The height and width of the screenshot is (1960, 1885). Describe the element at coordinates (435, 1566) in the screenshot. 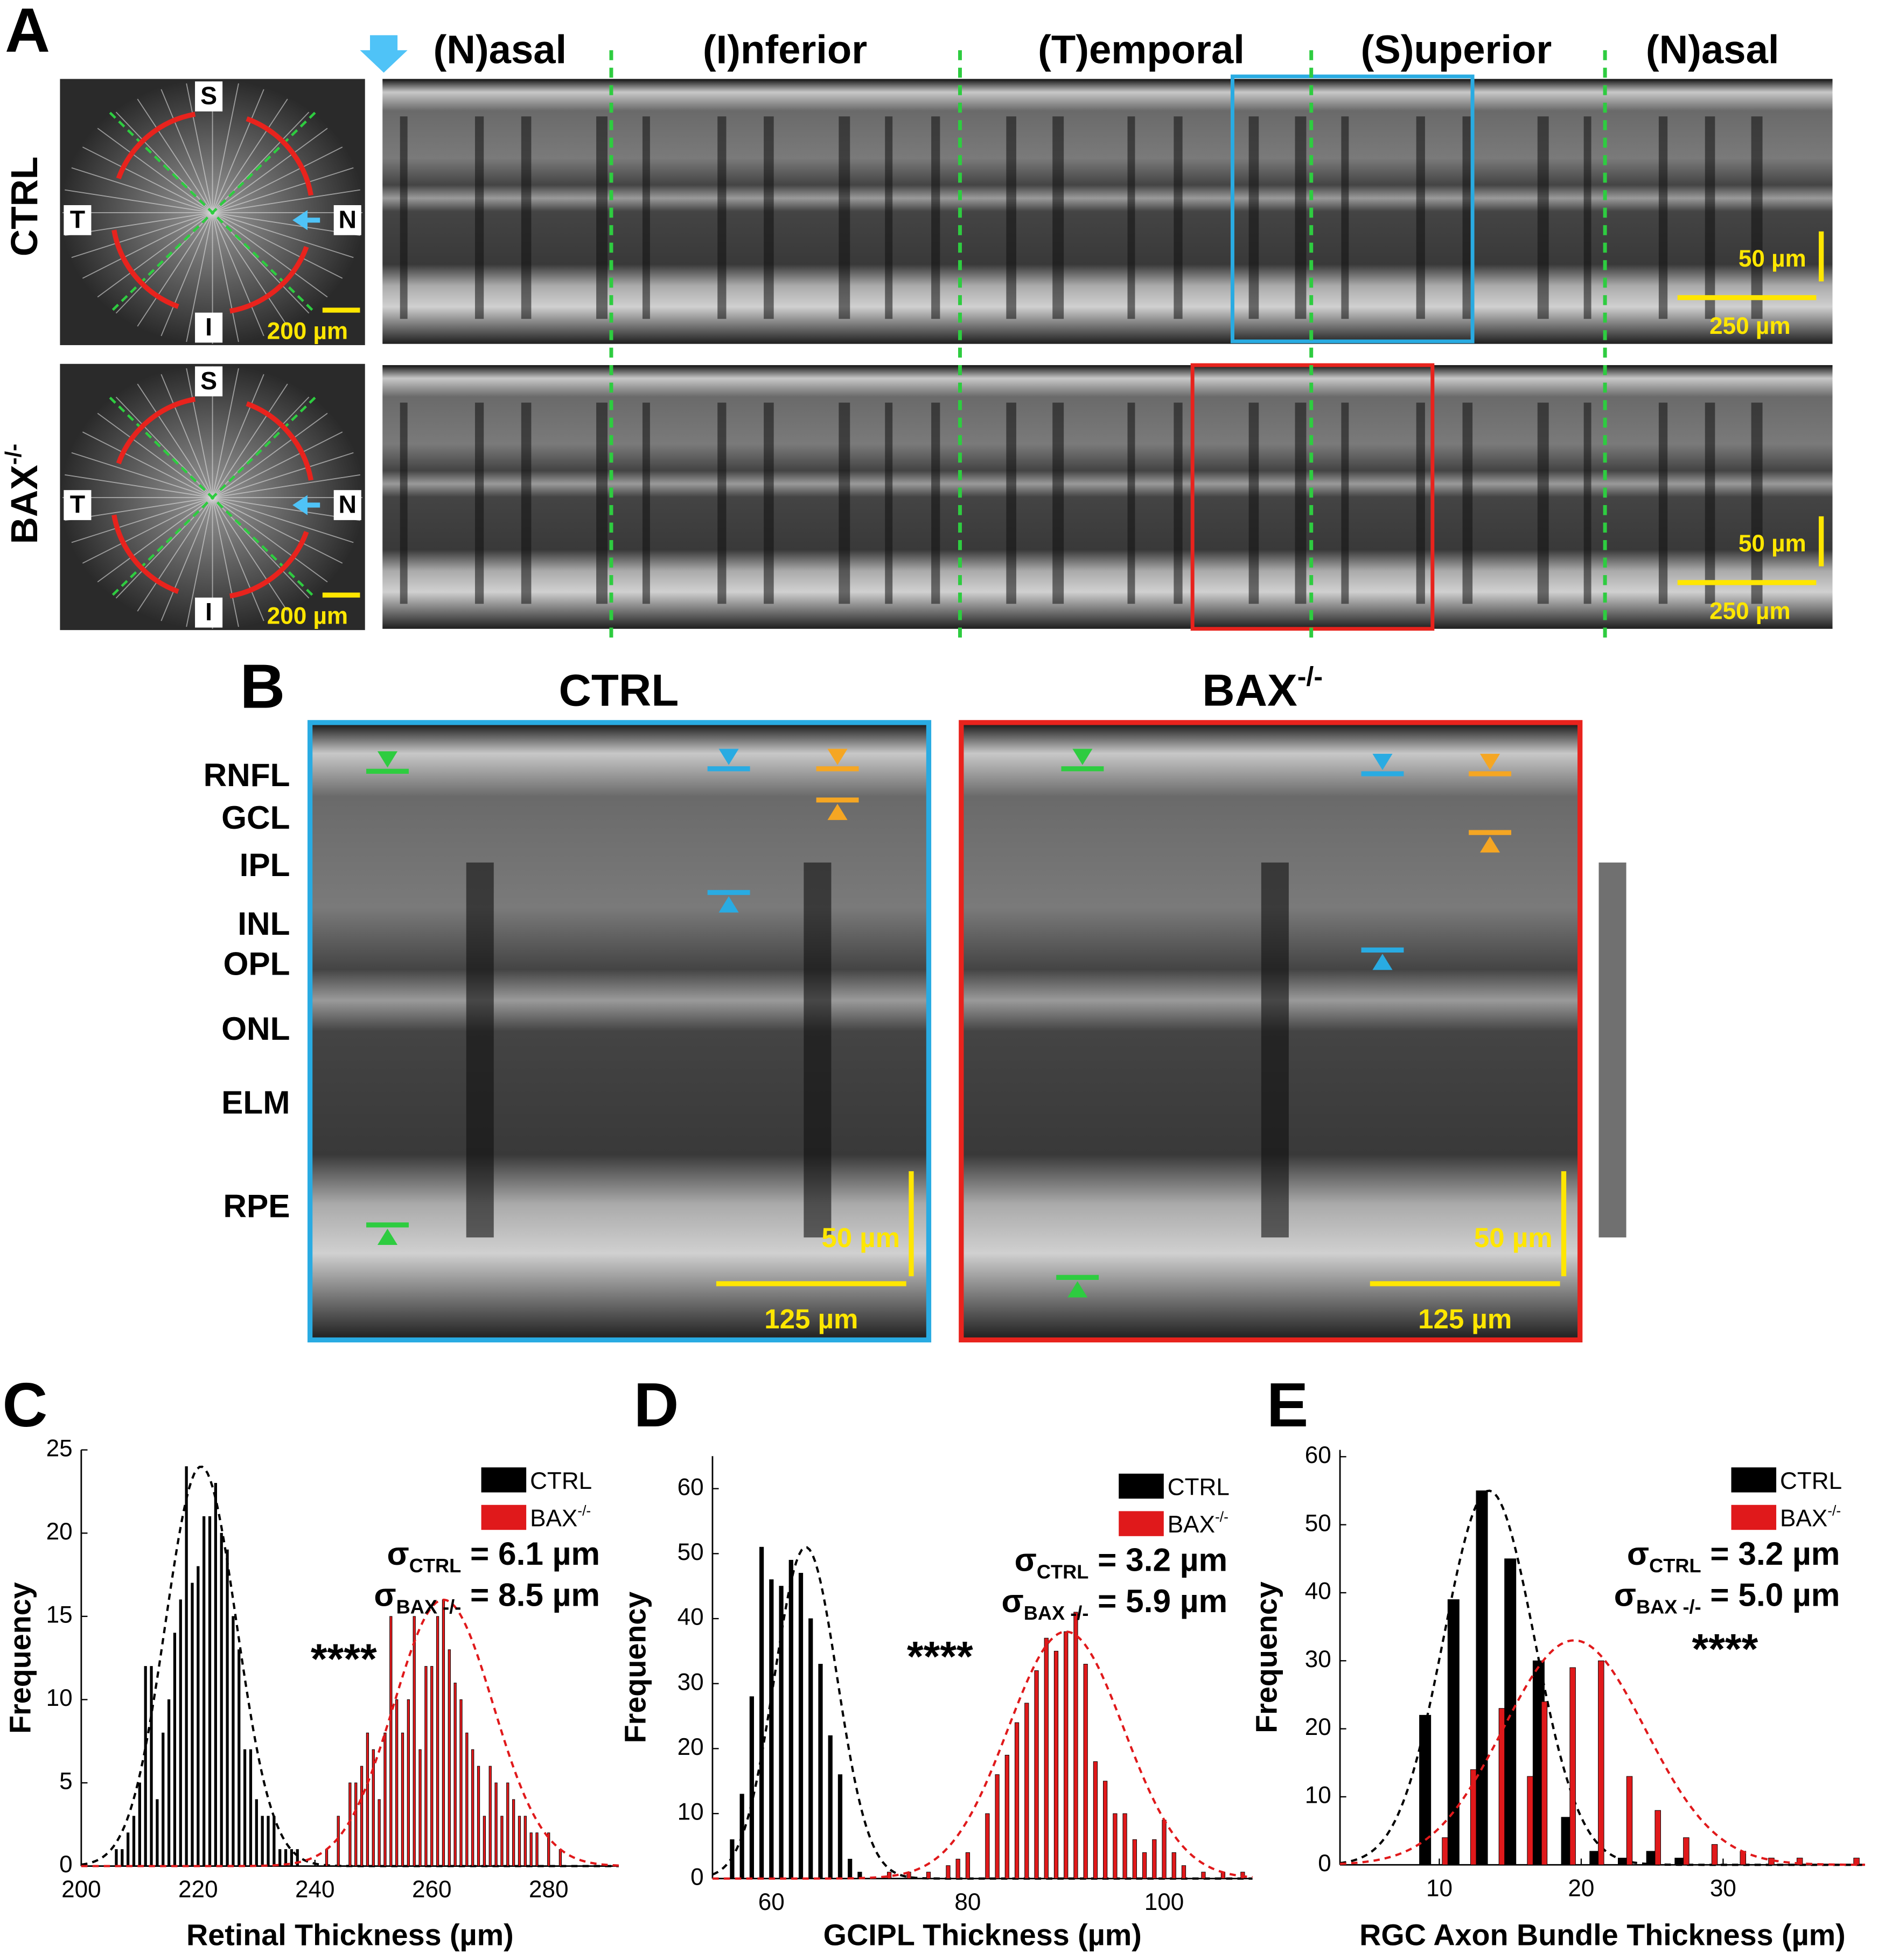

I see `sigma-annotation-part: CTRL` at that location.